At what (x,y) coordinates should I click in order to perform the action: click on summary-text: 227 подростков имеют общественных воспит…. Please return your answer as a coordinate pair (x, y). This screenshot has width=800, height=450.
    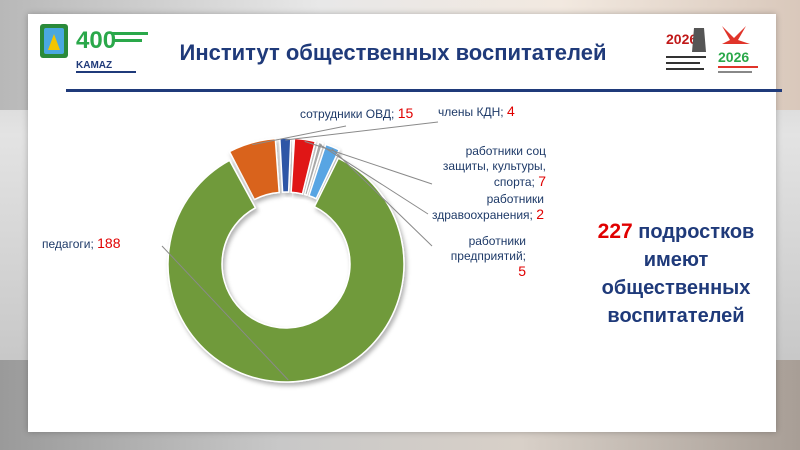
    Looking at the image, I should click on (676, 273).